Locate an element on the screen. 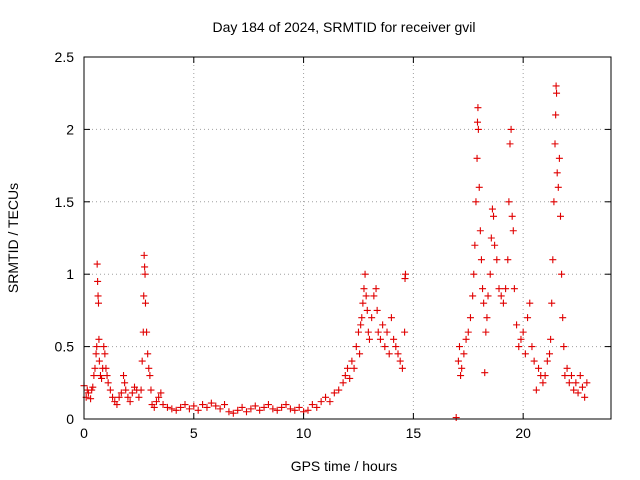 Image resolution: width=640 pixels, height=480 pixels. y-tick-label: 0.5 is located at coordinates (65, 347).